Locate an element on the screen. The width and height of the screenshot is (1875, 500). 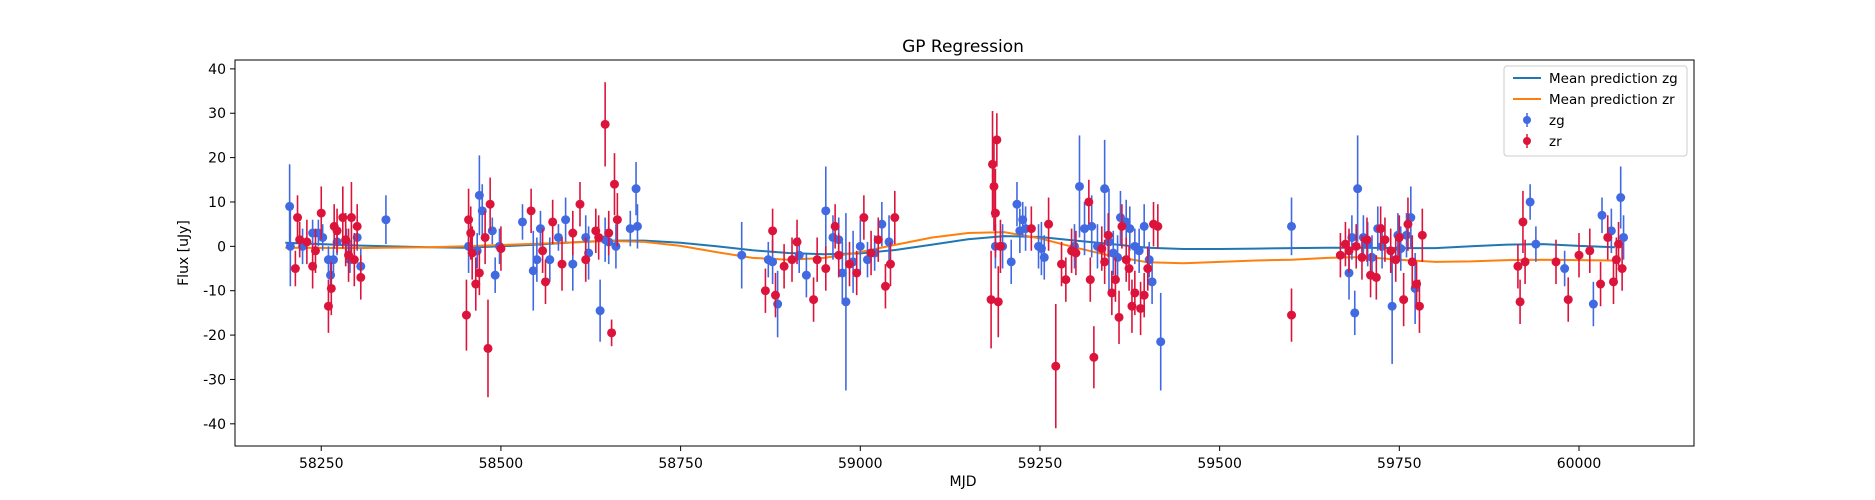
x-tick-label: 60000 is located at coordinates (1579, 464).